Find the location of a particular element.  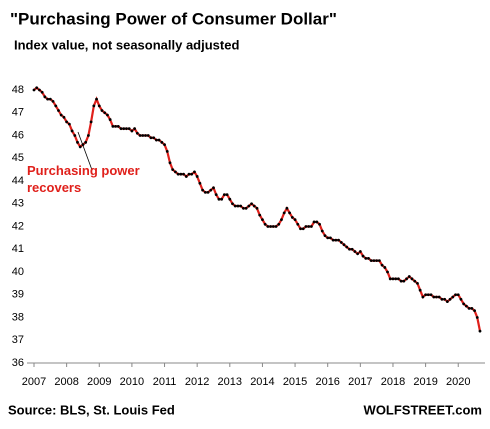

x-tick-label: 2010 is located at coordinates (132, 382).